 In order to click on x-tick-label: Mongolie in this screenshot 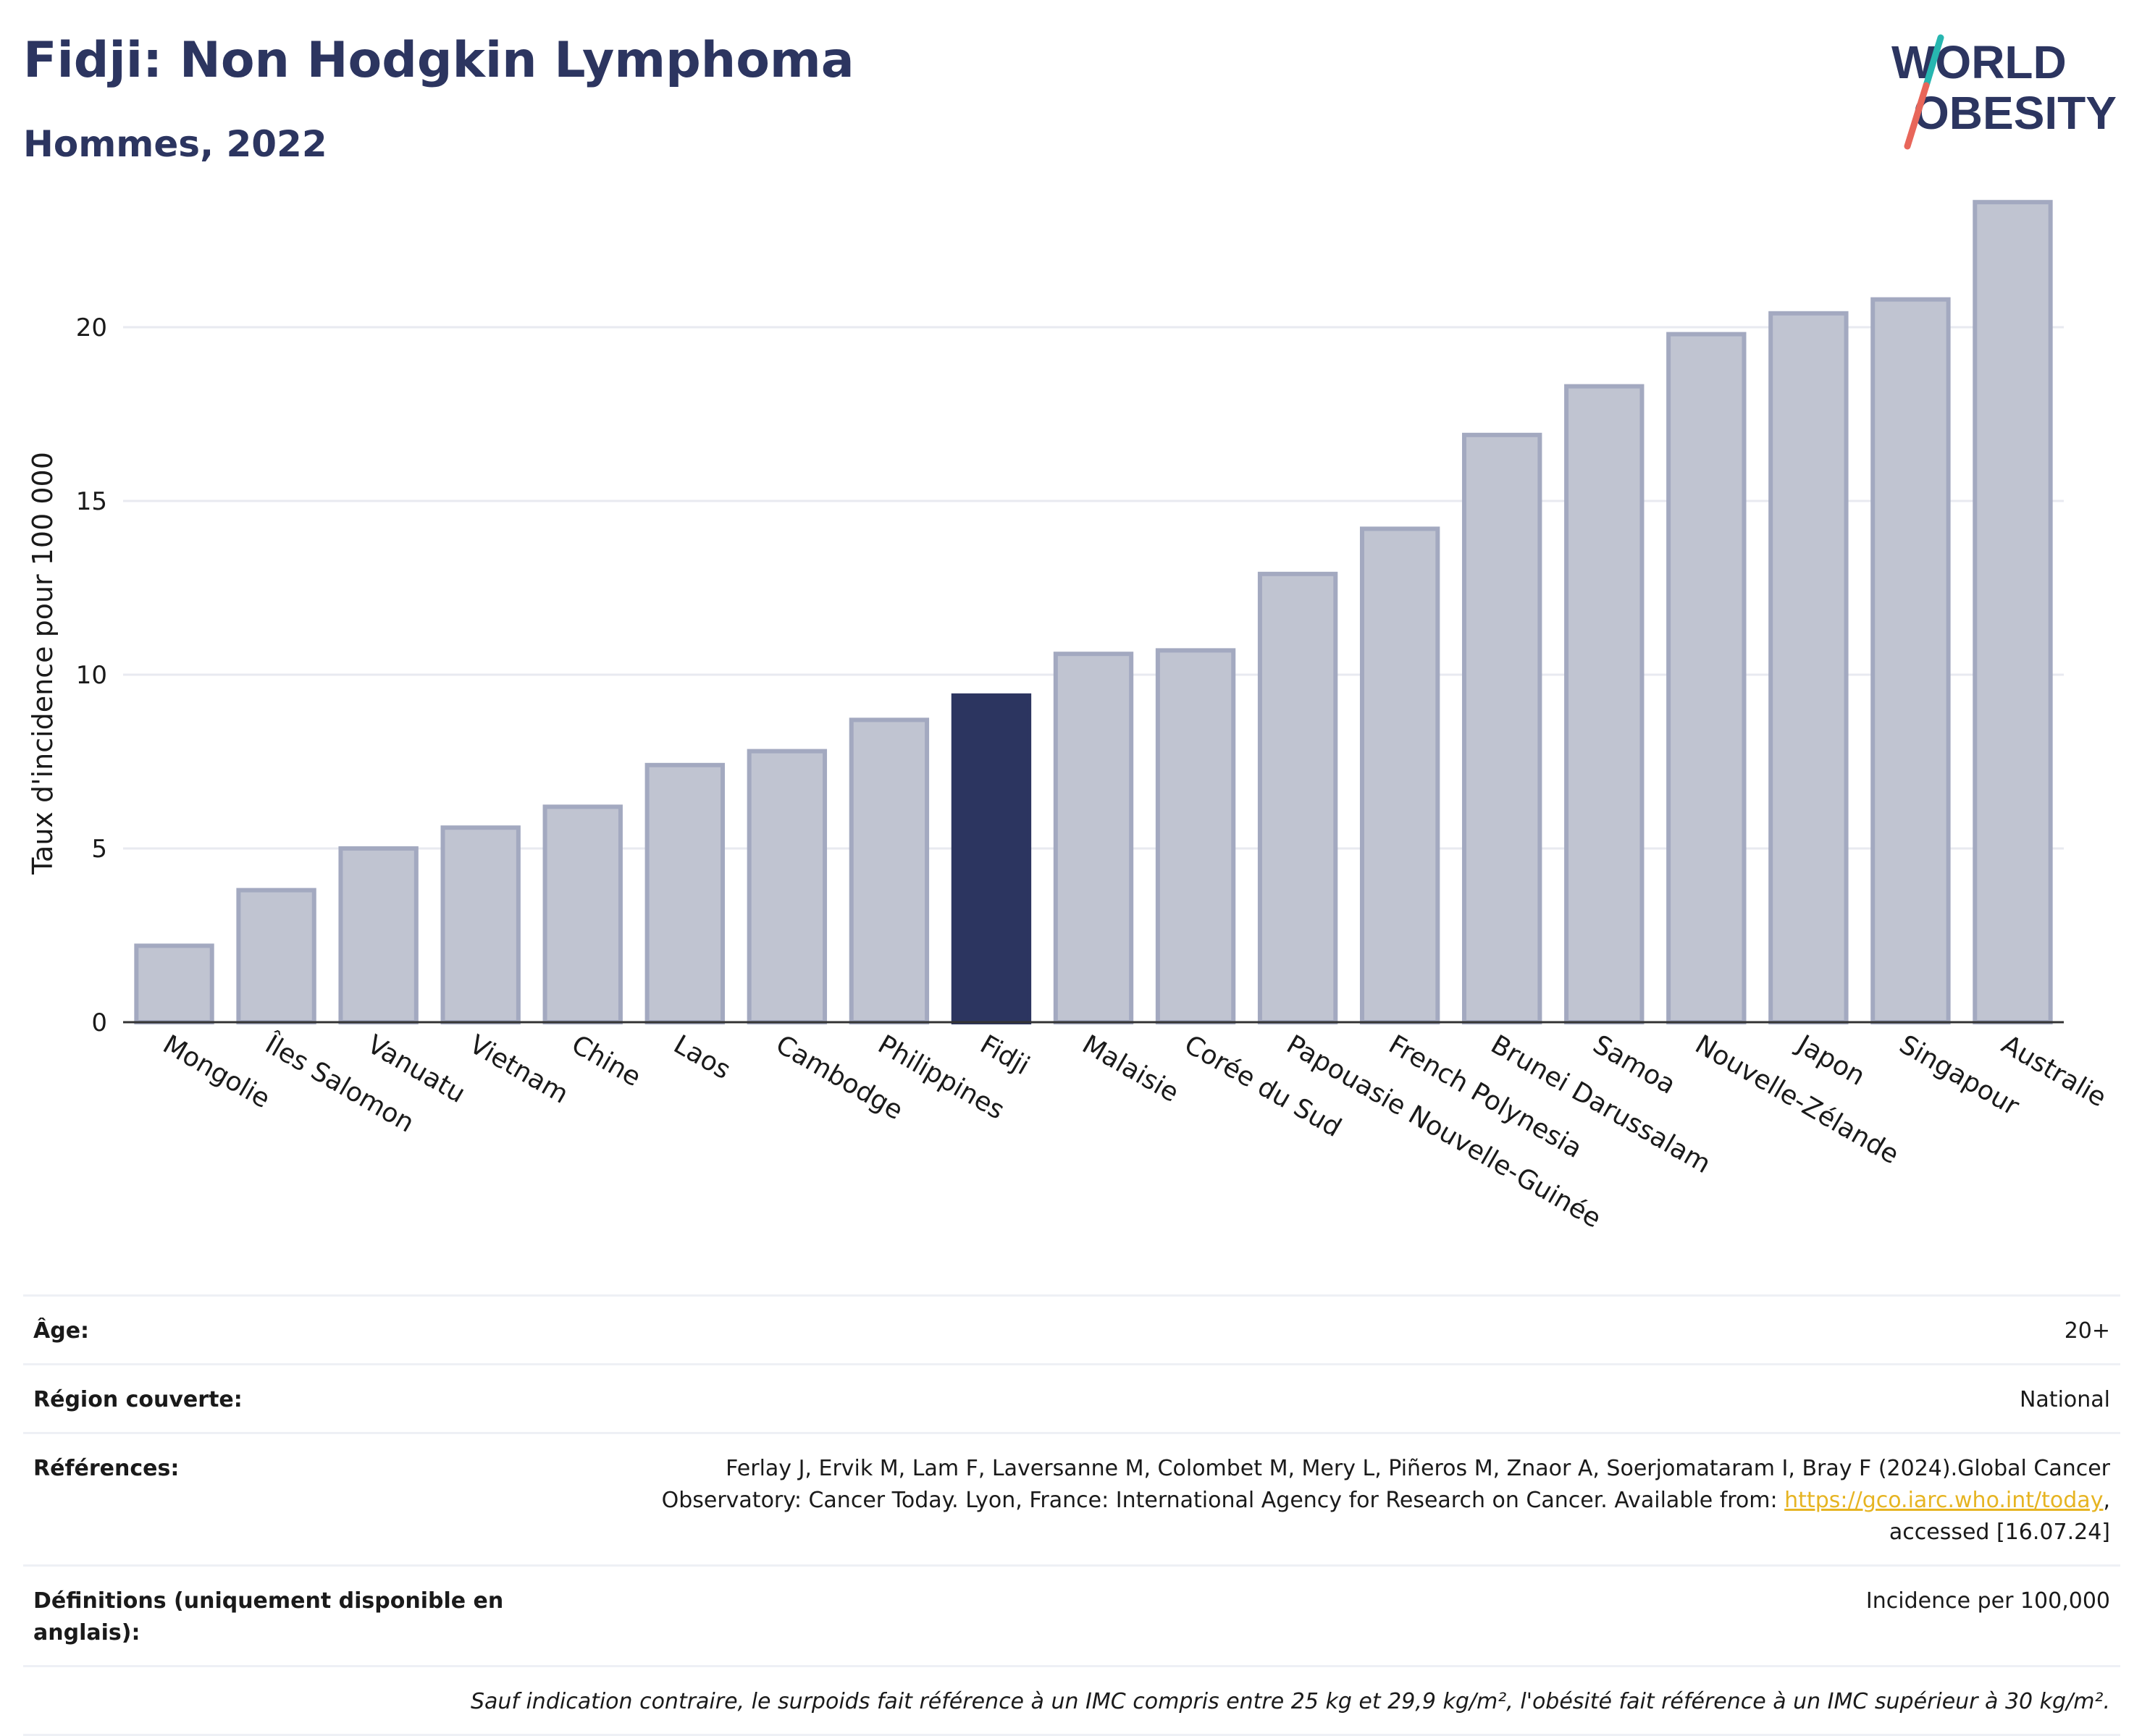, I will do `click(216, 1071)`.